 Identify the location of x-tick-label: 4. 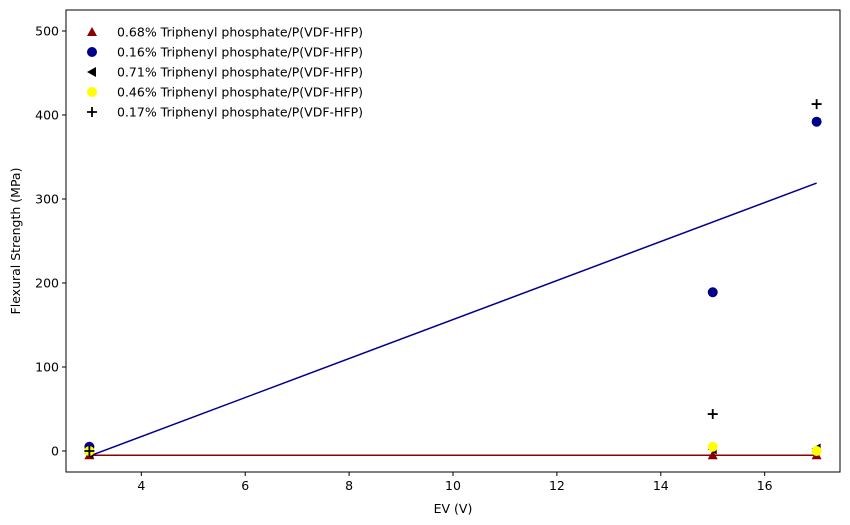
(141, 485).